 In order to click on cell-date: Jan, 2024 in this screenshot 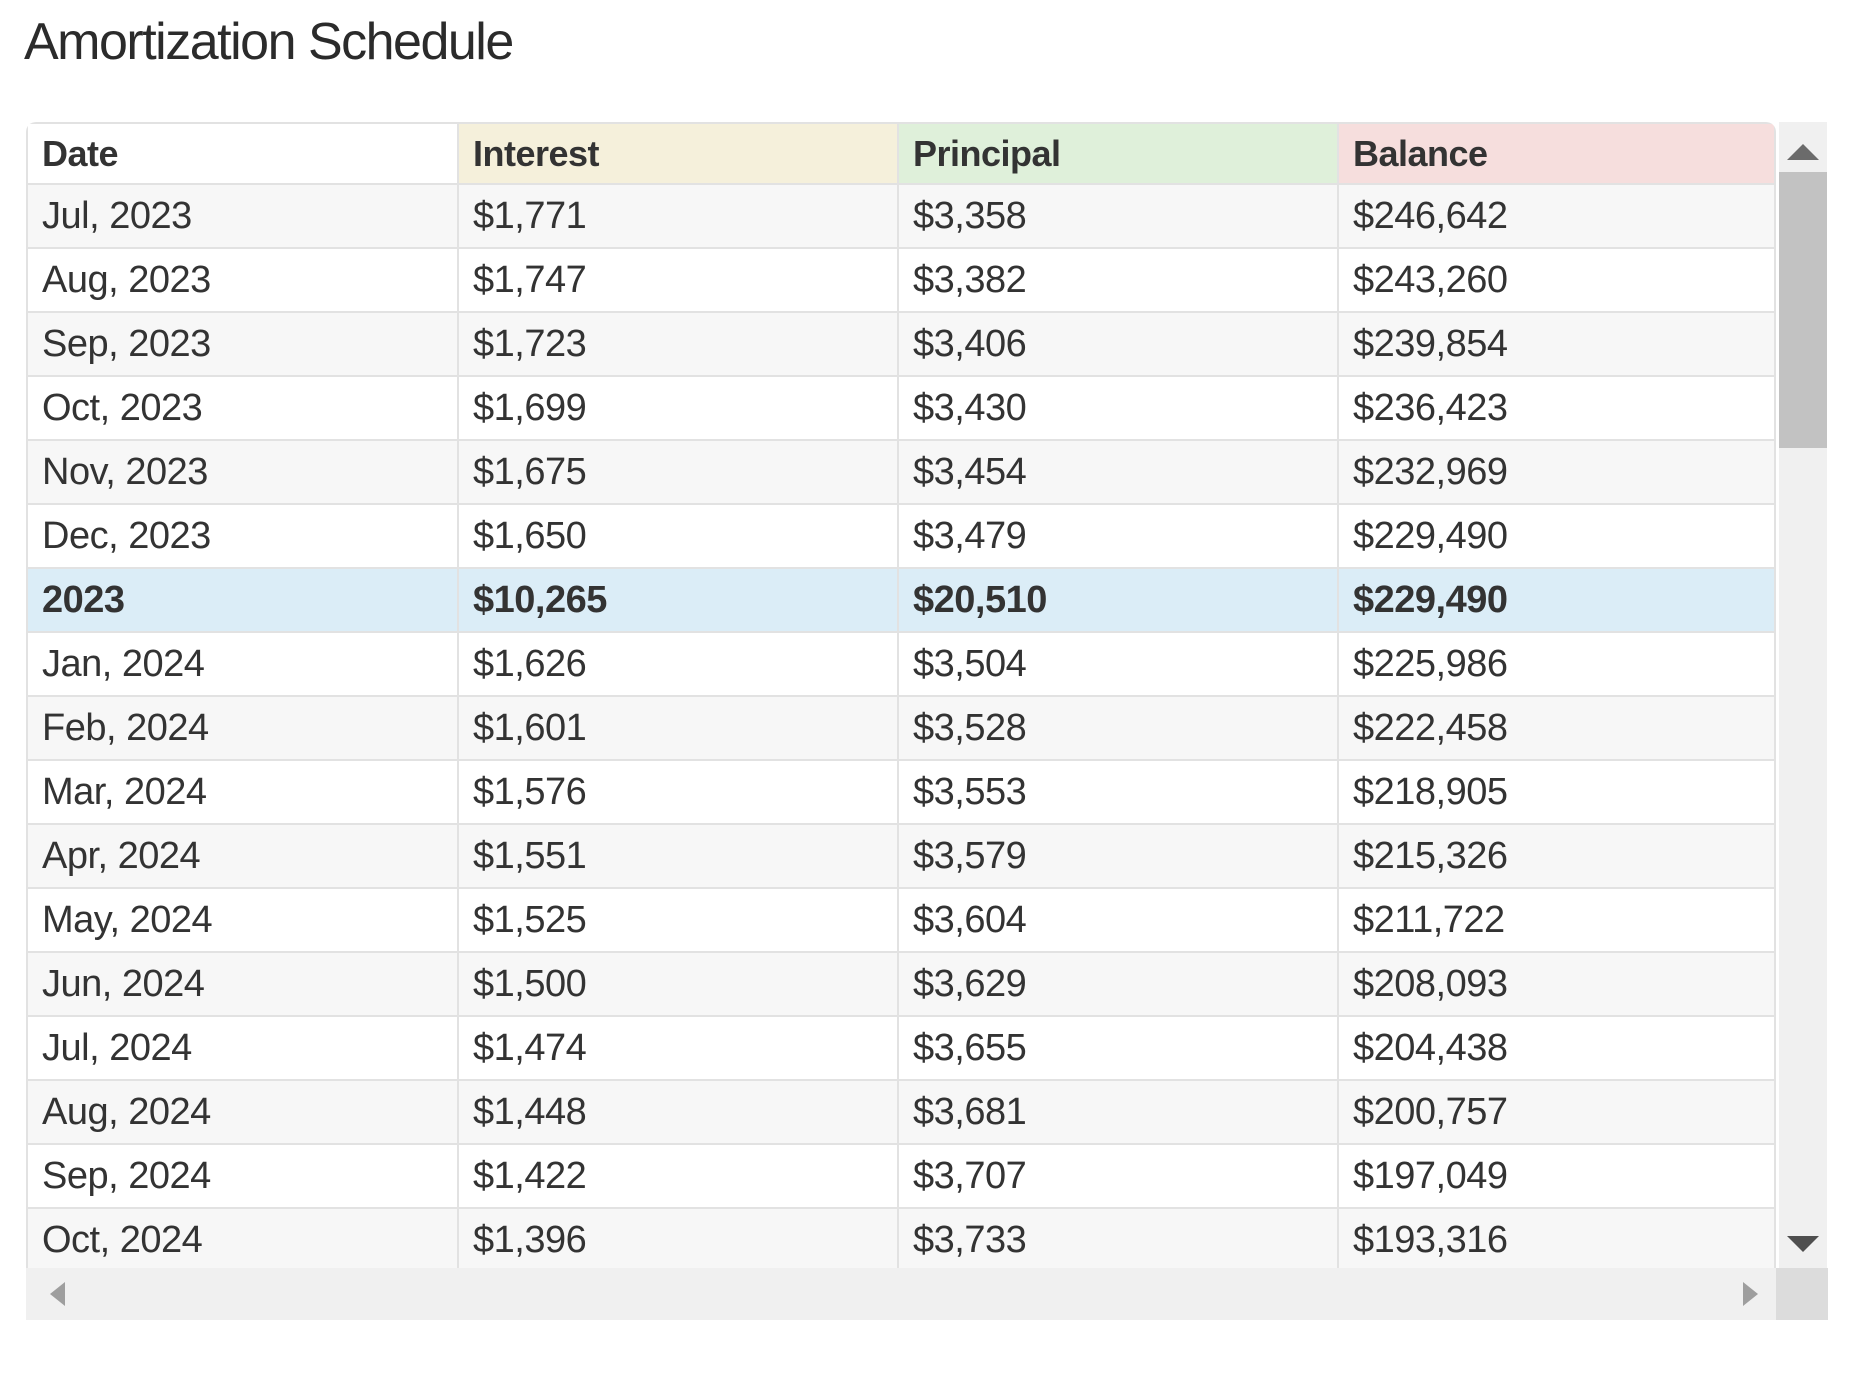, I will do `click(242, 664)`.